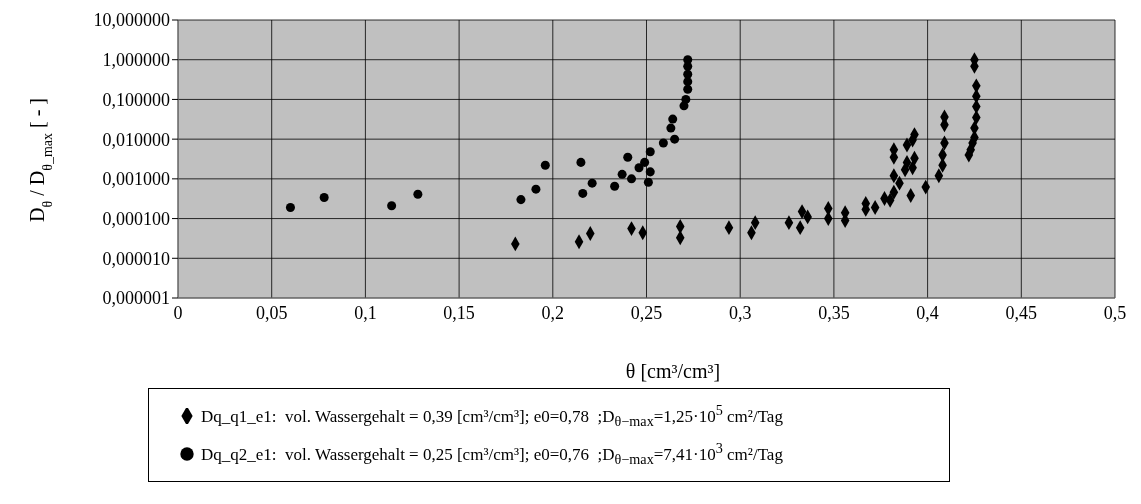  Describe the element at coordinates (459, 312) in the screenshot. I see `x-tick-label: 0,15` at that location.